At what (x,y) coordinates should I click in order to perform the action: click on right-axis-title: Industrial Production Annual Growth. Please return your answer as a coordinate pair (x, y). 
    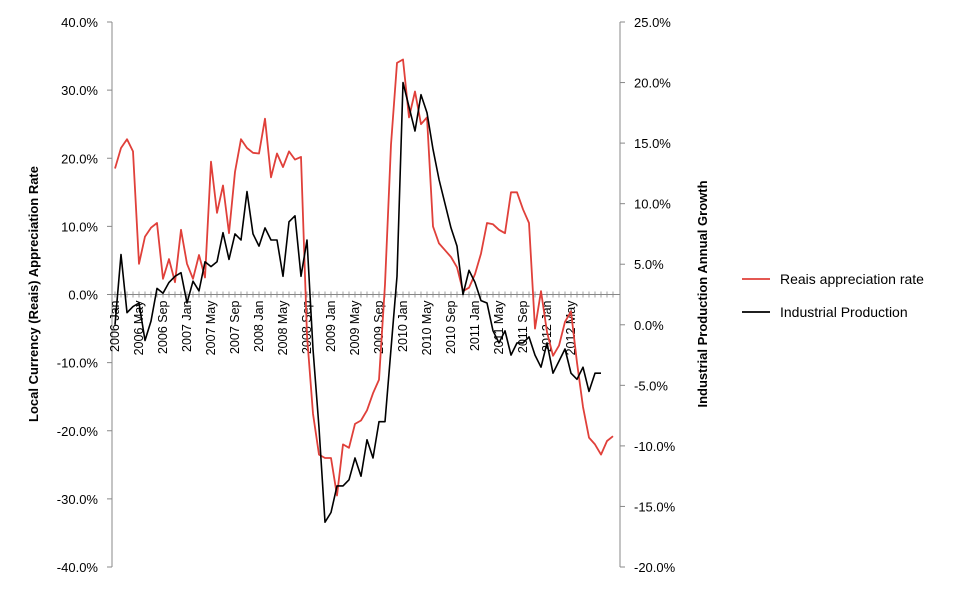
    Looking at the image, I should click on (702, 293).